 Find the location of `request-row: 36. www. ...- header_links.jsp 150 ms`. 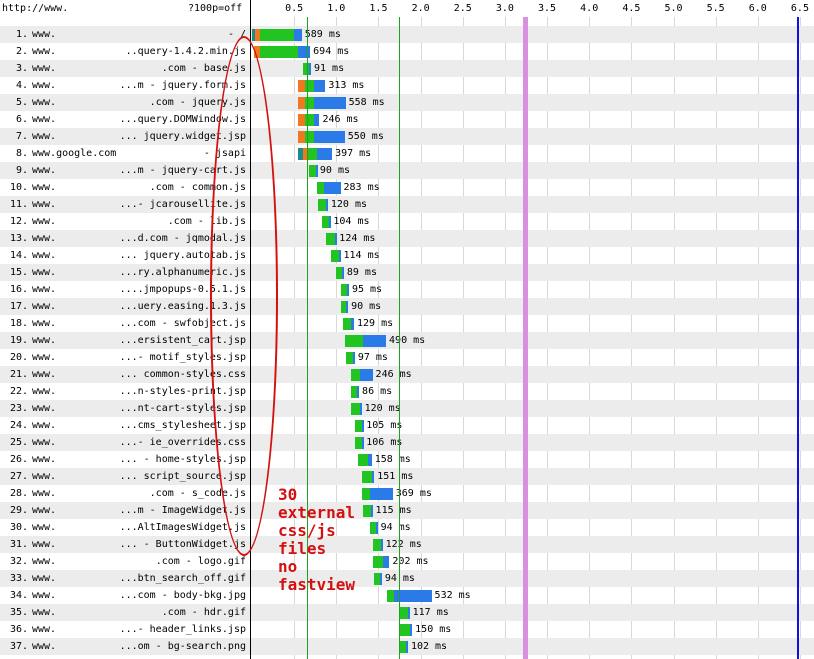

request-row: 36. www. ...- header_links.jsp 150 ms is located at coordinates (407, 629).